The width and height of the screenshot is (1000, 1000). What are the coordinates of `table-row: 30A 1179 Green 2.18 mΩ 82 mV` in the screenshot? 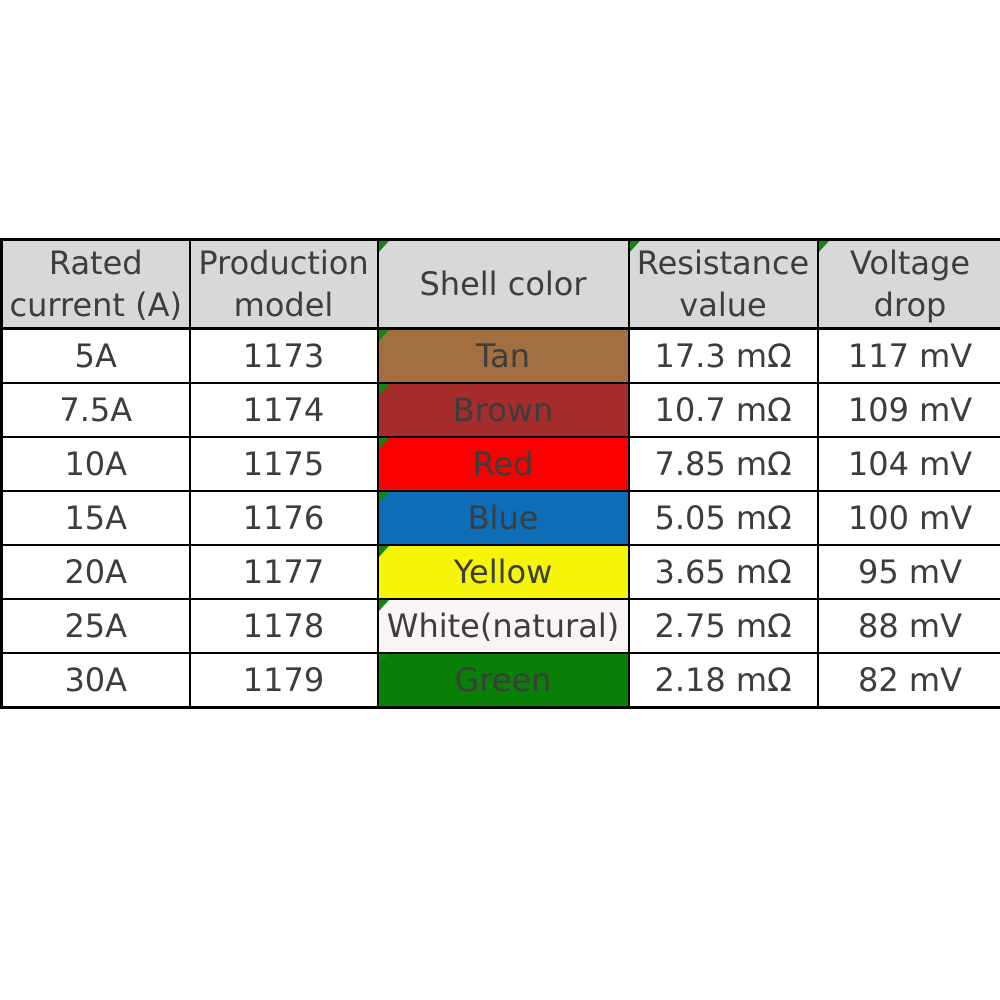 It's located at (500, 680).